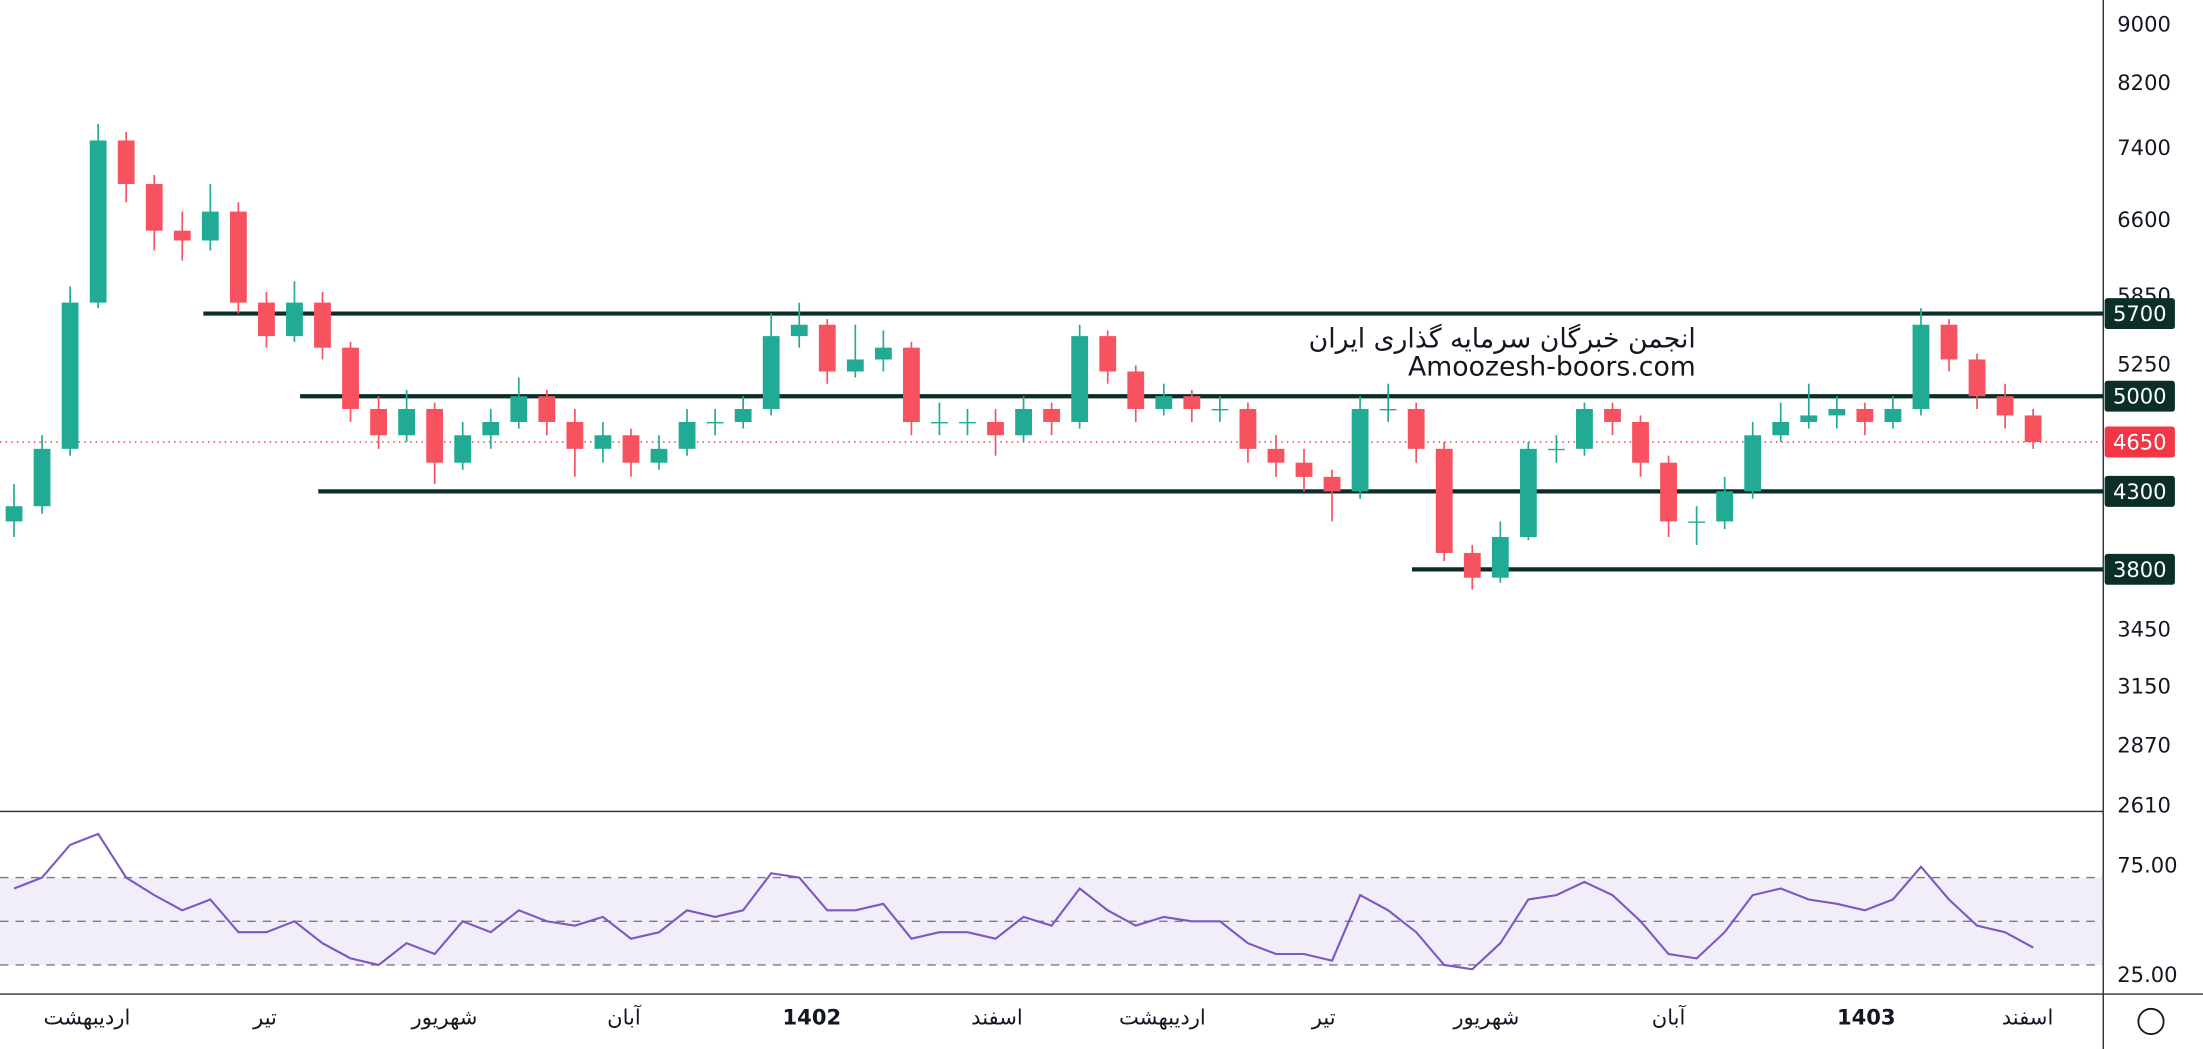  Describe the element at coordinates (2144, 23) in the screenshot. I see `y-tick-label: 9000` at that location.